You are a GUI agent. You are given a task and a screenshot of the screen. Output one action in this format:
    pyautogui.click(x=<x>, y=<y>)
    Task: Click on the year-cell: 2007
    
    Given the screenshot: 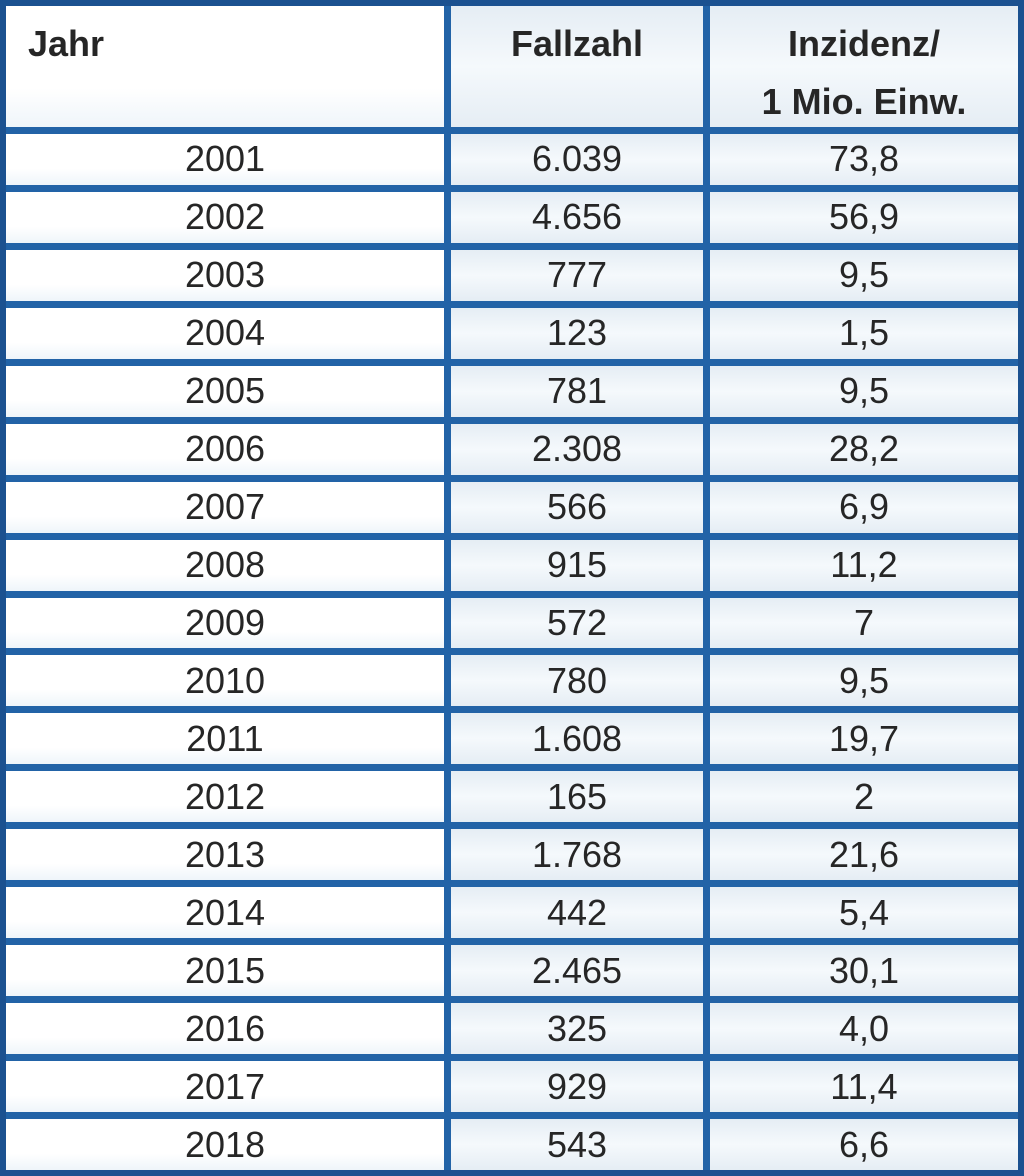 What is the action you would take?
    pyautogui.click(x=225, y=507)
    